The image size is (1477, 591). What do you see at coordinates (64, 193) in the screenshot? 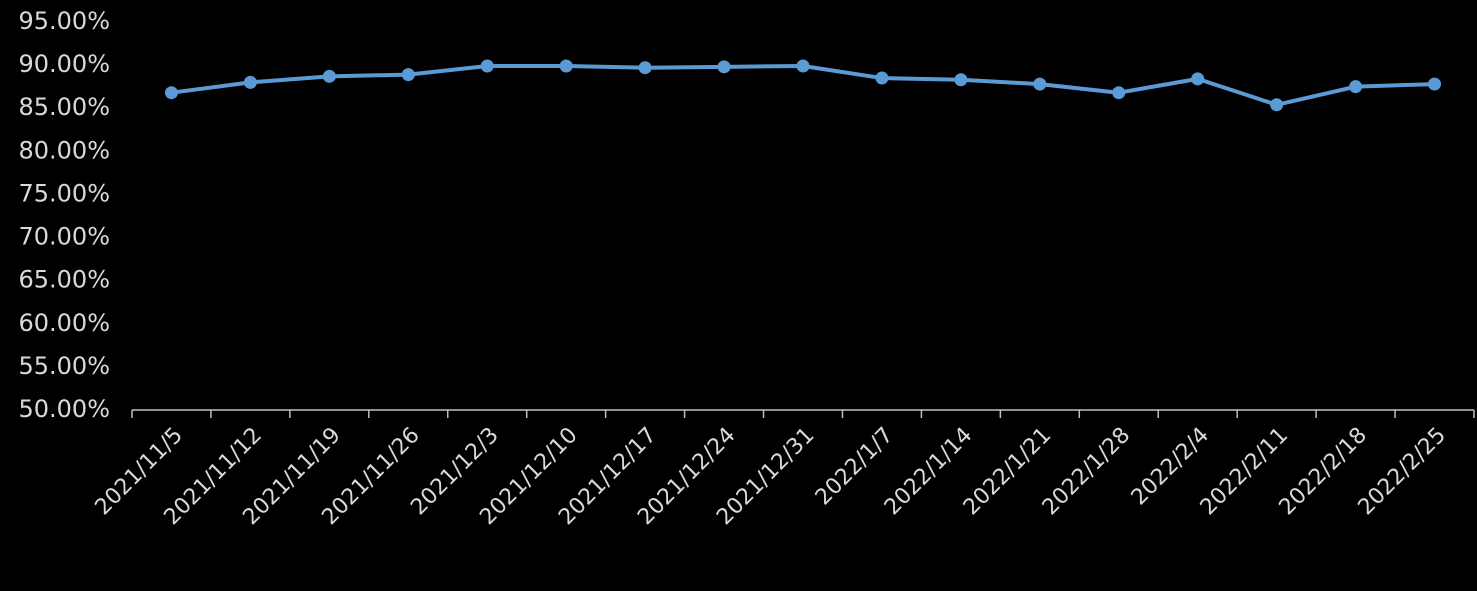
I see `y-tick-label: 75.00%` at bounding box center [64, 193].